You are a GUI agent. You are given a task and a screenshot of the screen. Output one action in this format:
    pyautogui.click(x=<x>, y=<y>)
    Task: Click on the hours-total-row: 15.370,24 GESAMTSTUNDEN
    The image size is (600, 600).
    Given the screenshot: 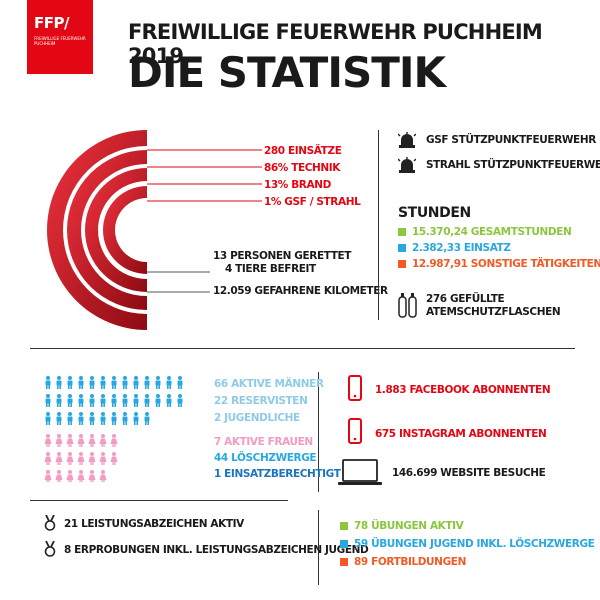 What is the action you would take?
    pyautogui.click(x=485, y=232)
    